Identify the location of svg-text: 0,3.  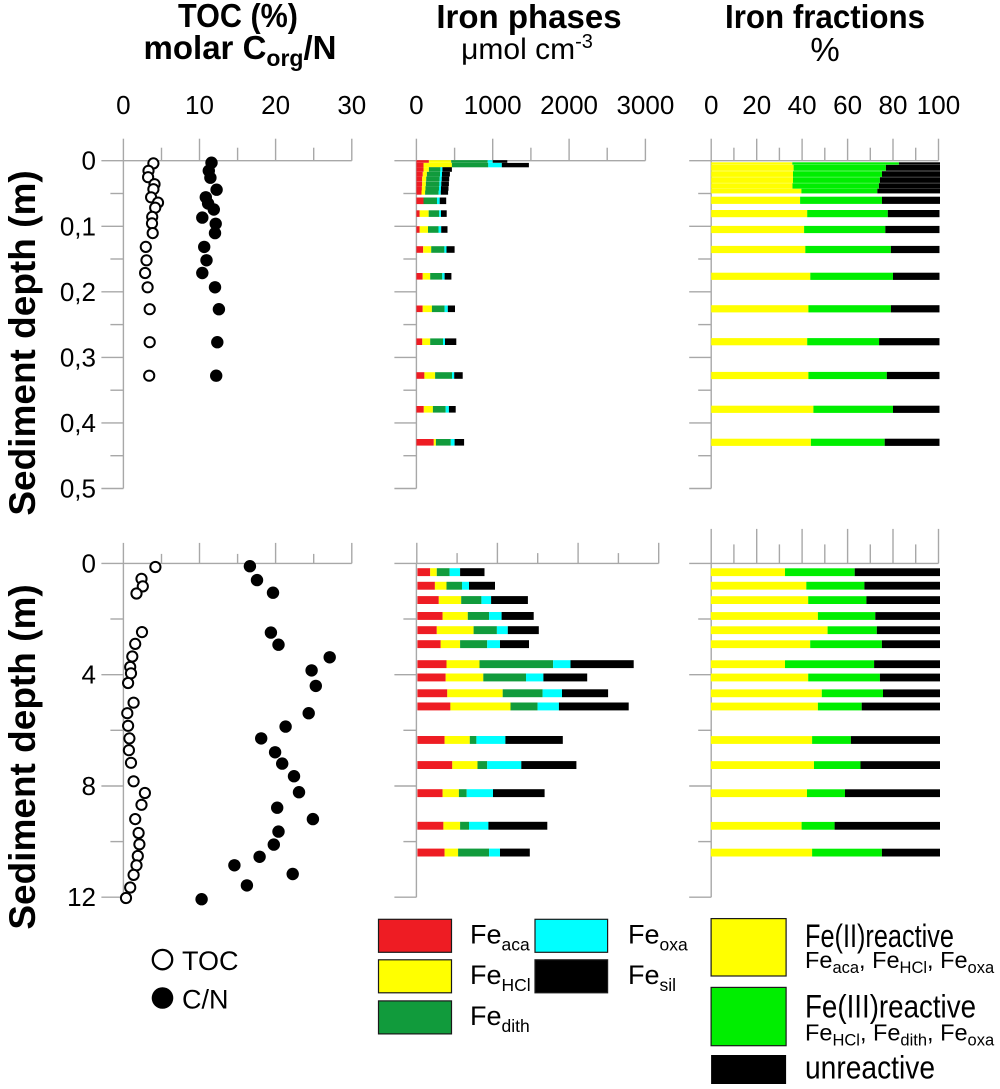
(78, 357).